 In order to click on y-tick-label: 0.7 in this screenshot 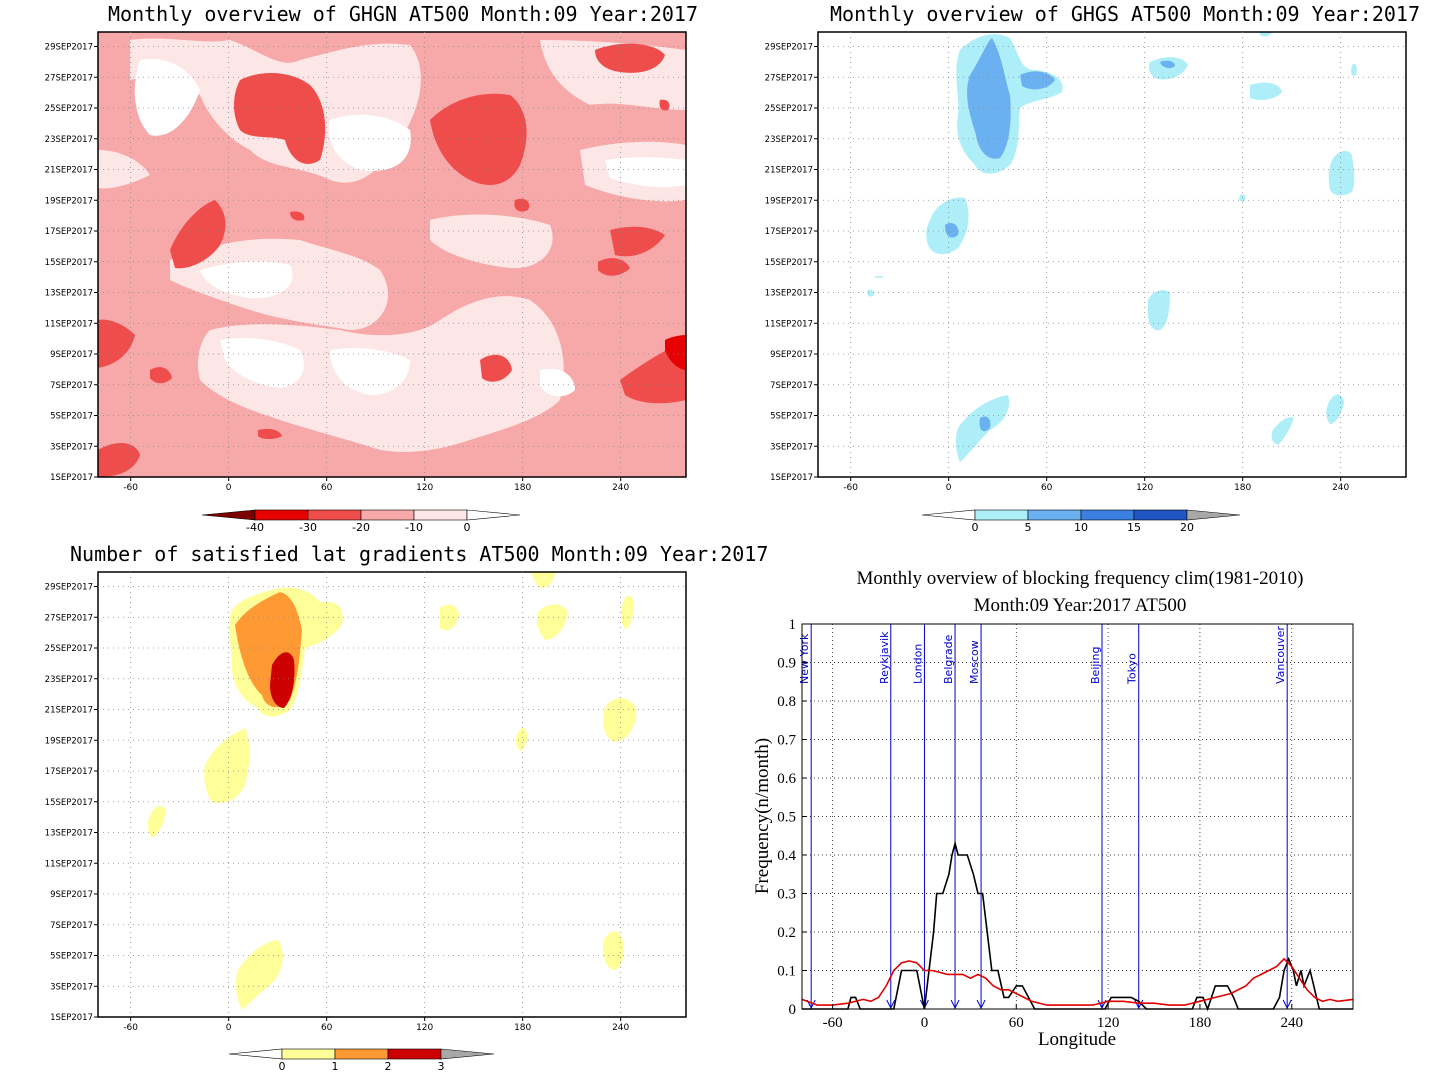, I will do `click(786, 741)`.